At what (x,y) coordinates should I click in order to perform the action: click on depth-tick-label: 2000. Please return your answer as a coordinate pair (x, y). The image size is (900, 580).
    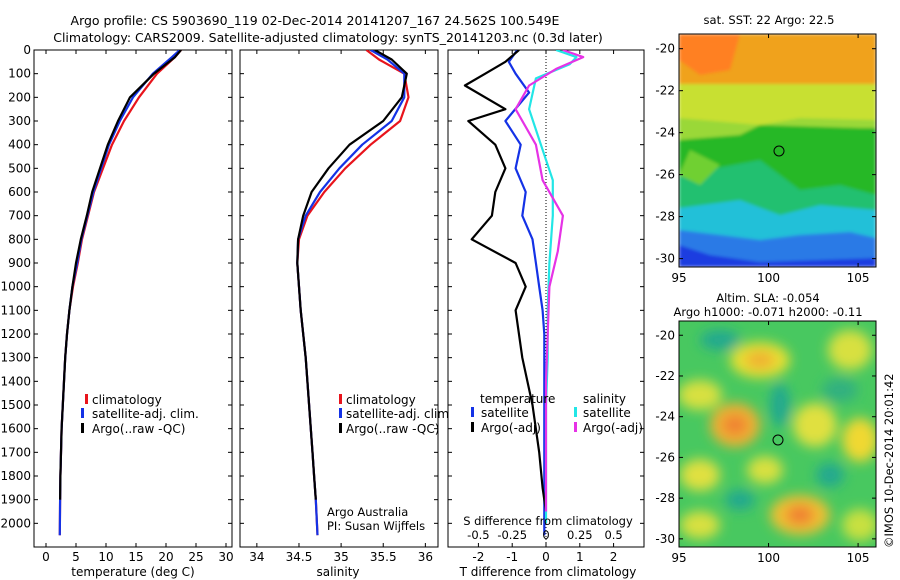
    Looking at the image, I should click on (15, 523).